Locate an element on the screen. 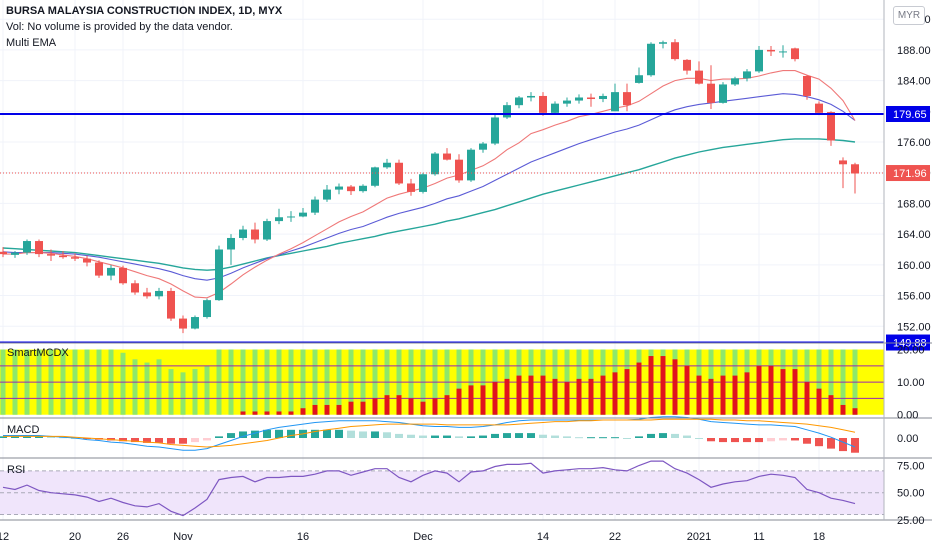  currency-button: MYR is located at coordinates (909, 15).